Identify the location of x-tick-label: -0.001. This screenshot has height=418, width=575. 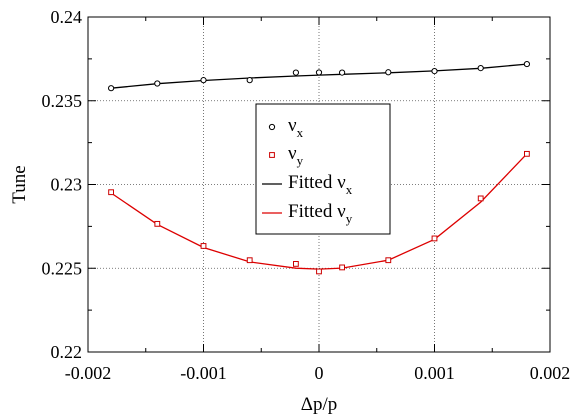
(203, 373).